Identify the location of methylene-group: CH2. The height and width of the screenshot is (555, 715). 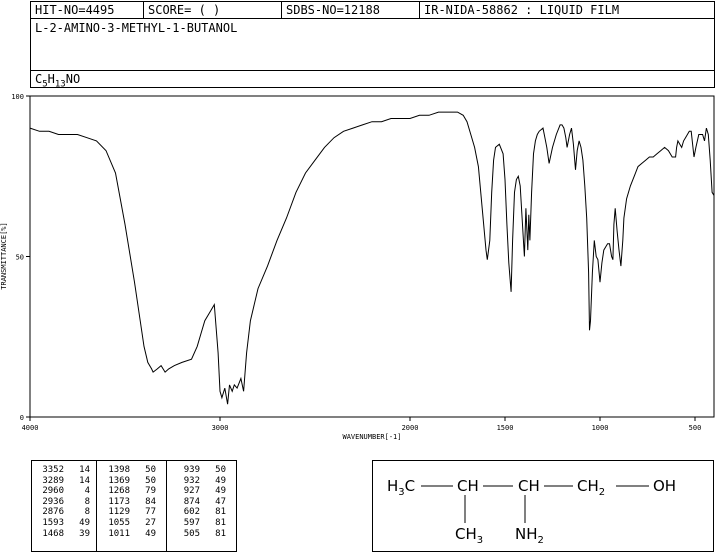
(591, 487).